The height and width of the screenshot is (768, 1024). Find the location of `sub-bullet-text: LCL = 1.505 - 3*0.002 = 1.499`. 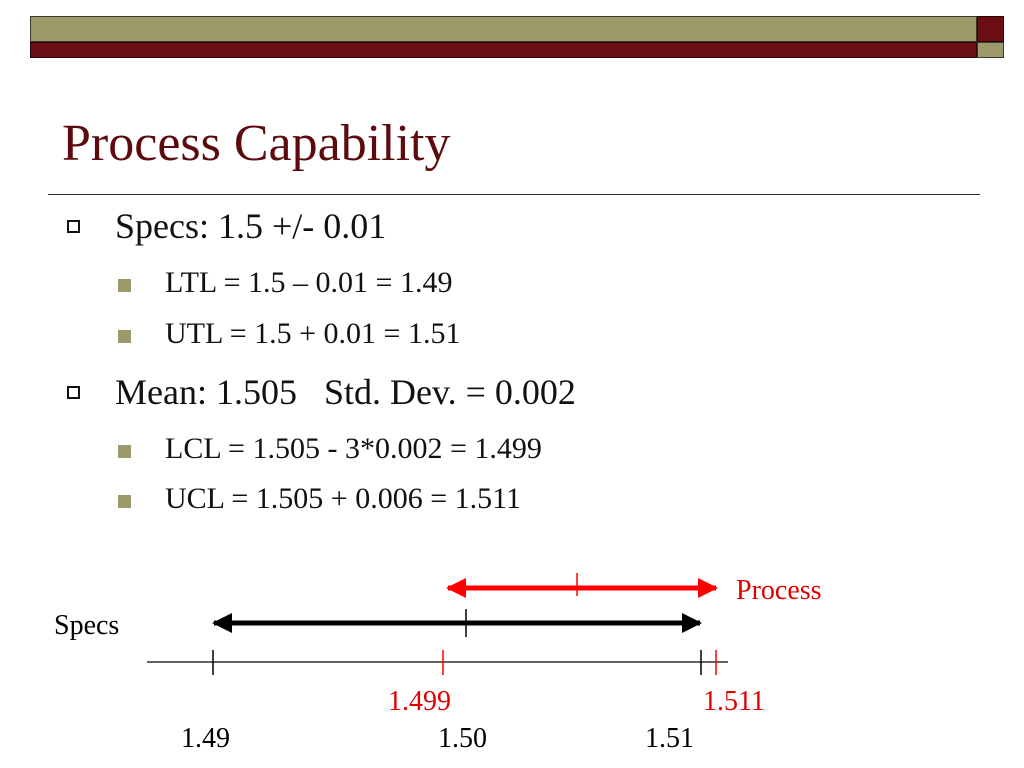

sub-bullet-text: LCL = 1.505 - 3*0.002 = 1.499 is located at coordinates (353, 448).